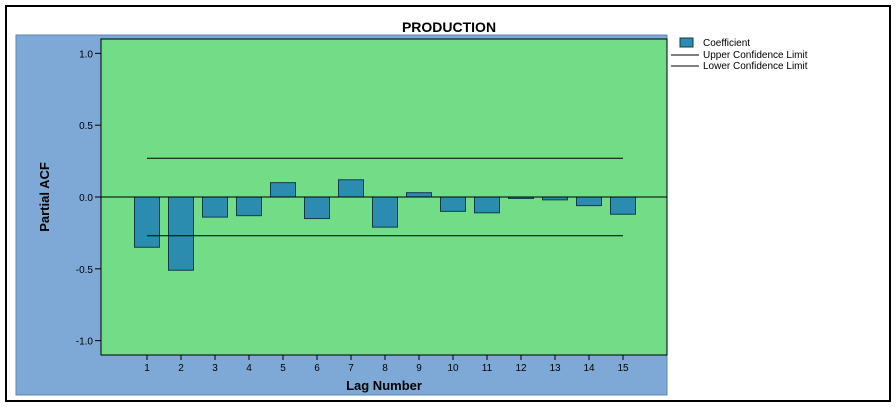 The height and width of the screenshot is (407, 896). I want to click on legend-label-coefficient: Coefficient, so click(726, 43).